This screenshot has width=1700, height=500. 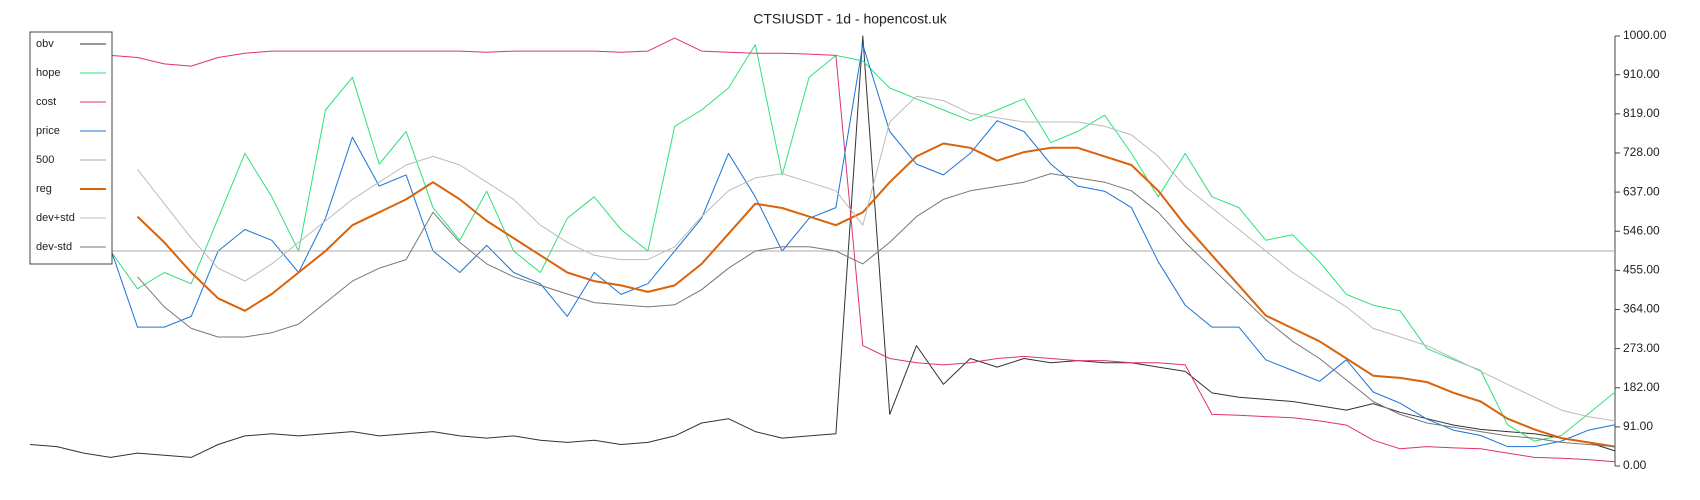 What do you see at coordinates (46, 102) in the screenshot?
I see `legend-label: cost` at bounding box center [46, 102].